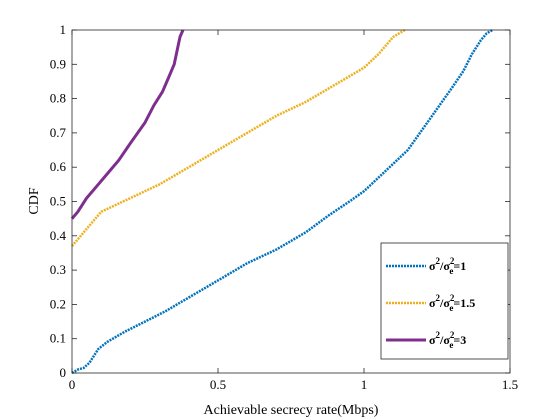  I want to click on x-tick-label: 0.5, so click(218, 384).